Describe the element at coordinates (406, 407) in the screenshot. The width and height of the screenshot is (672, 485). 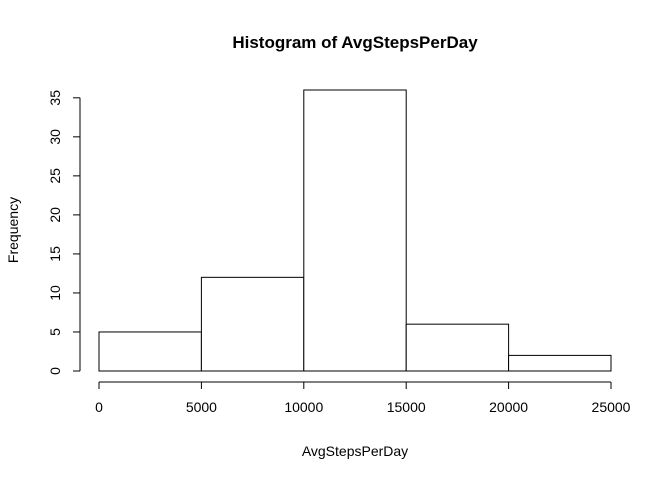
I see `x-tick-label: 15000` at that location.